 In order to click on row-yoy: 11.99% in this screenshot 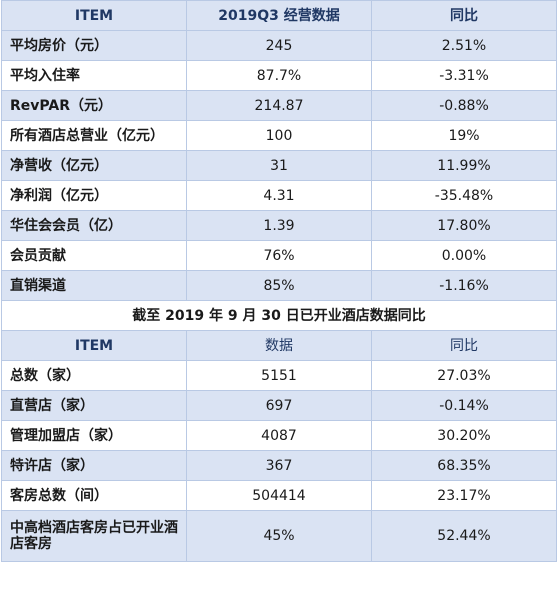, I will do `click(464, 165)`.